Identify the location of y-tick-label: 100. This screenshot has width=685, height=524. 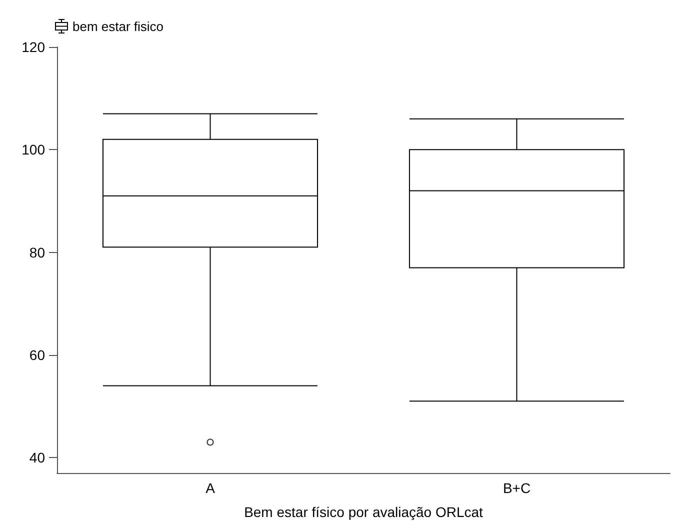
(34, 150).